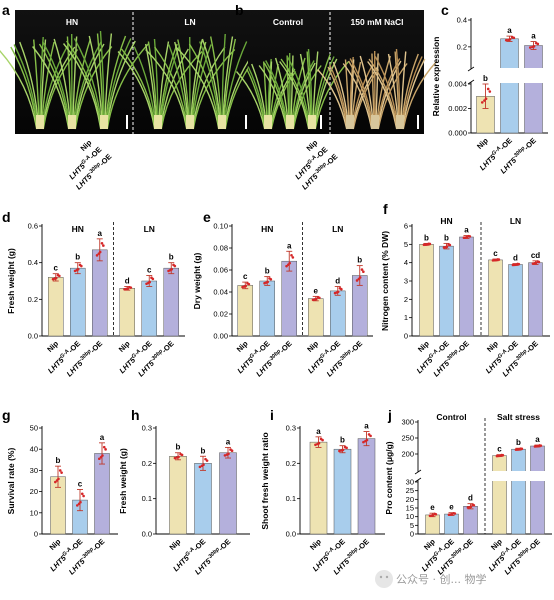 The height and width of the screenshot is (600, 554). What do you see at coordinates (36, 534) in the screenshot?
I see `y-tick-label: 0` at bounding box center [36, 534].